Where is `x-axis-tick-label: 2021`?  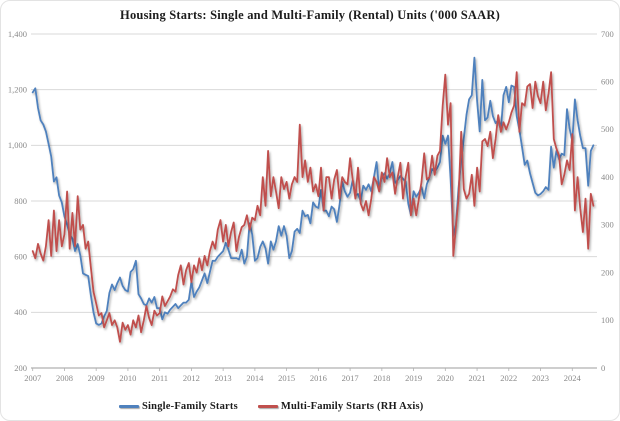
x-axis-tick-label: 2021 is located at coordinates (477, 378).